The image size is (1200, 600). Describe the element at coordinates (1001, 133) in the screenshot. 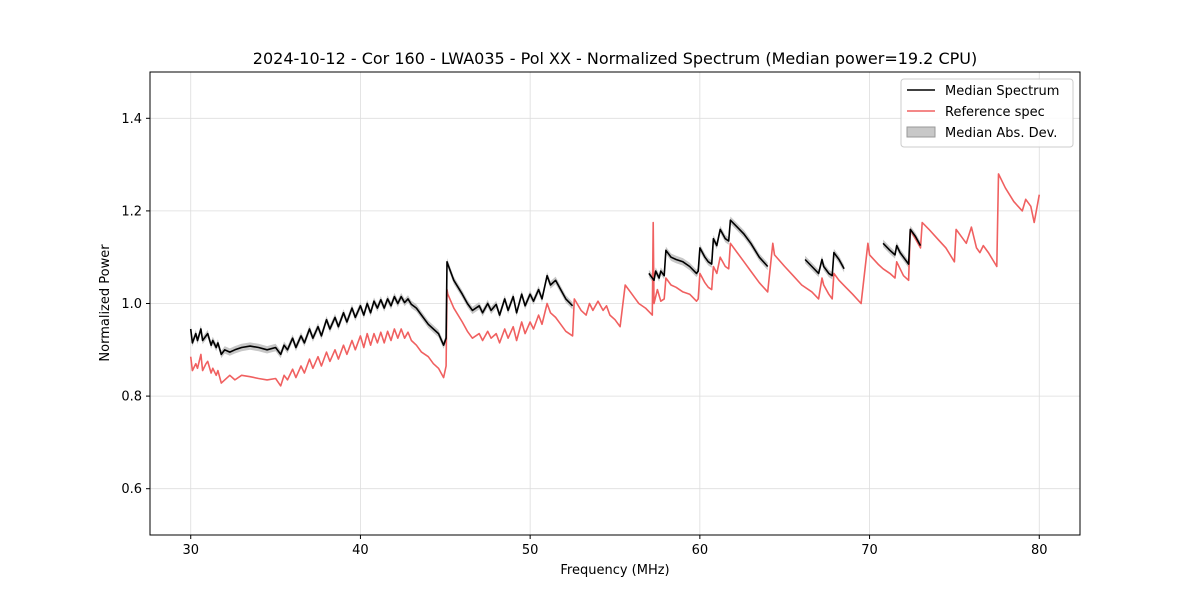

I see `legend-mad-label: Median Abs. Dev.` at that location.